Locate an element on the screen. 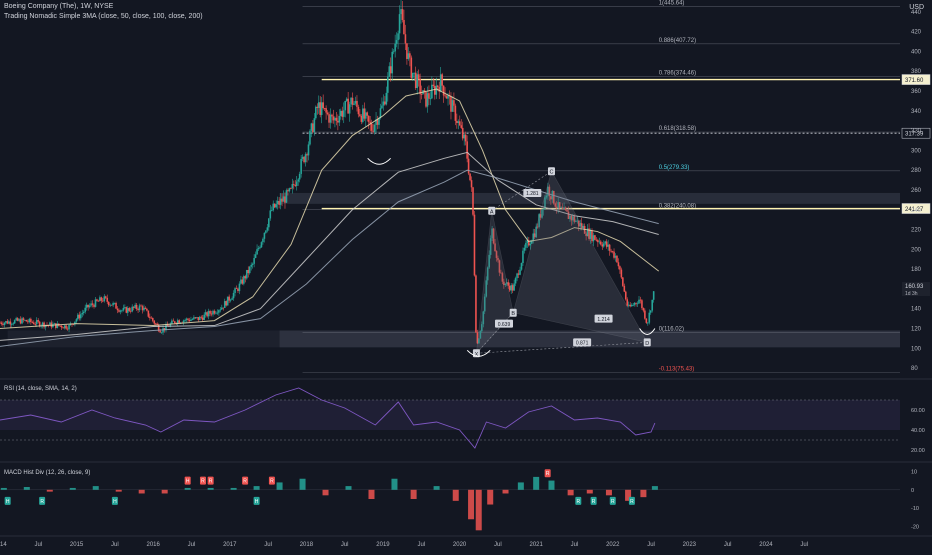  pattern-ratio-box is located at coordinates (582, 342).